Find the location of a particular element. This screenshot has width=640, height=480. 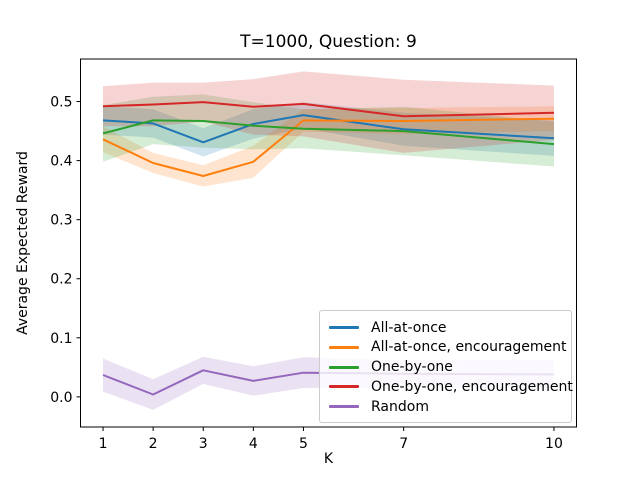

band-one-by-one is located at coordinates (328, 130).